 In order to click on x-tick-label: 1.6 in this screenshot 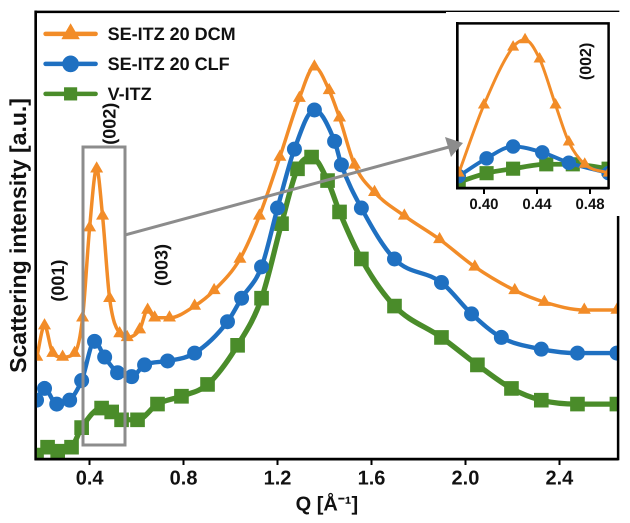, I will do `click(372, 479)`.